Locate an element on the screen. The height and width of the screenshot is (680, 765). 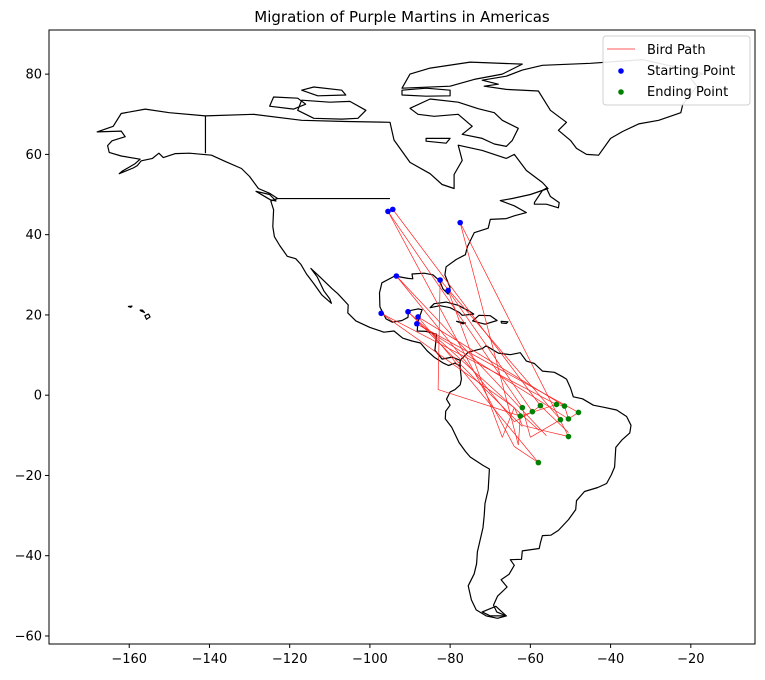
ending-points is located at coordinates (549, 433).